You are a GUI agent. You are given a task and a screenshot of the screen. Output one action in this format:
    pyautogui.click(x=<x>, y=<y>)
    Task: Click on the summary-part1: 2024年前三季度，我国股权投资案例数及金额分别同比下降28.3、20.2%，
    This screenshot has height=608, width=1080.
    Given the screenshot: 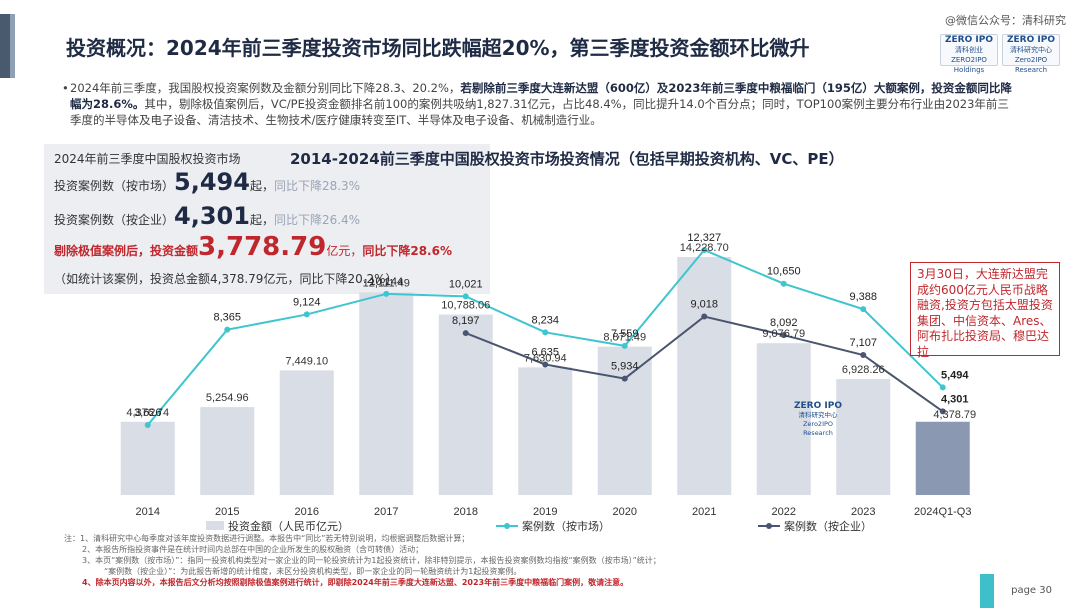 What is the action you would take?
    pyautogui.click(x=265, y=88)
    